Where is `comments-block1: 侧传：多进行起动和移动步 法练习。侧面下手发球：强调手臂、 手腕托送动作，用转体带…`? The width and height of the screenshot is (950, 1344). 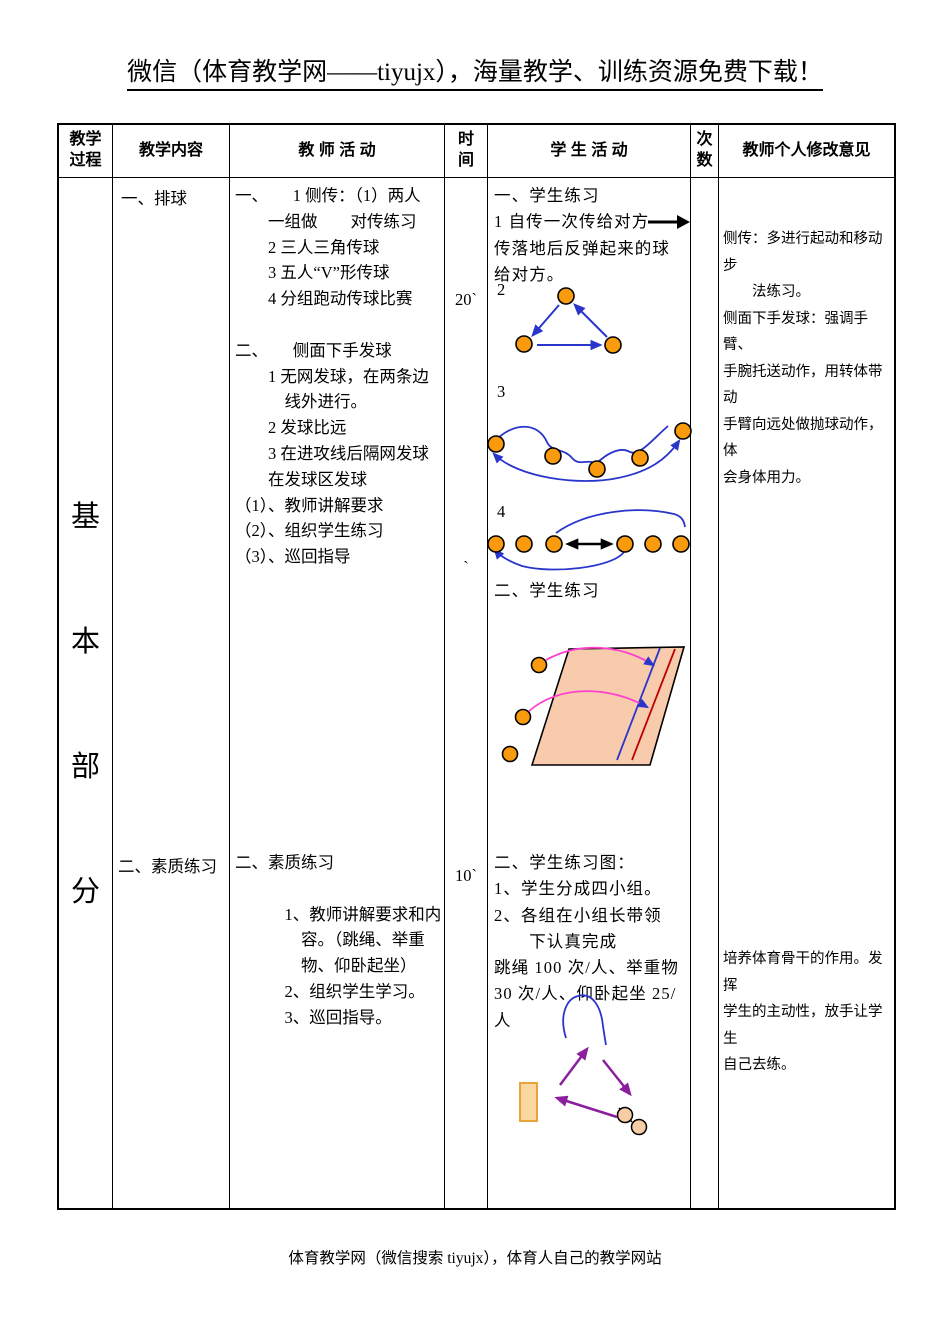 comments-block1: 侧传：多进行起动和移动步 法练习。侧面下手发球：强调手臂、 手腕托送动作，用转体带… is located at coordinates (809, 358).